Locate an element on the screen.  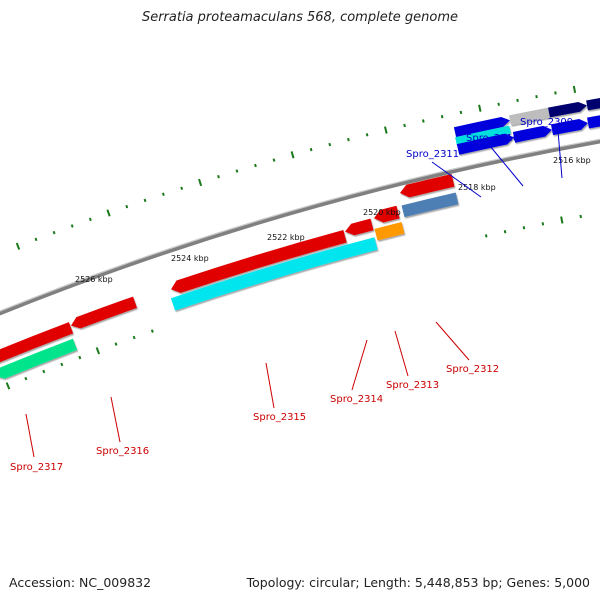
gene-fragment is located at coordinates (593, 103).